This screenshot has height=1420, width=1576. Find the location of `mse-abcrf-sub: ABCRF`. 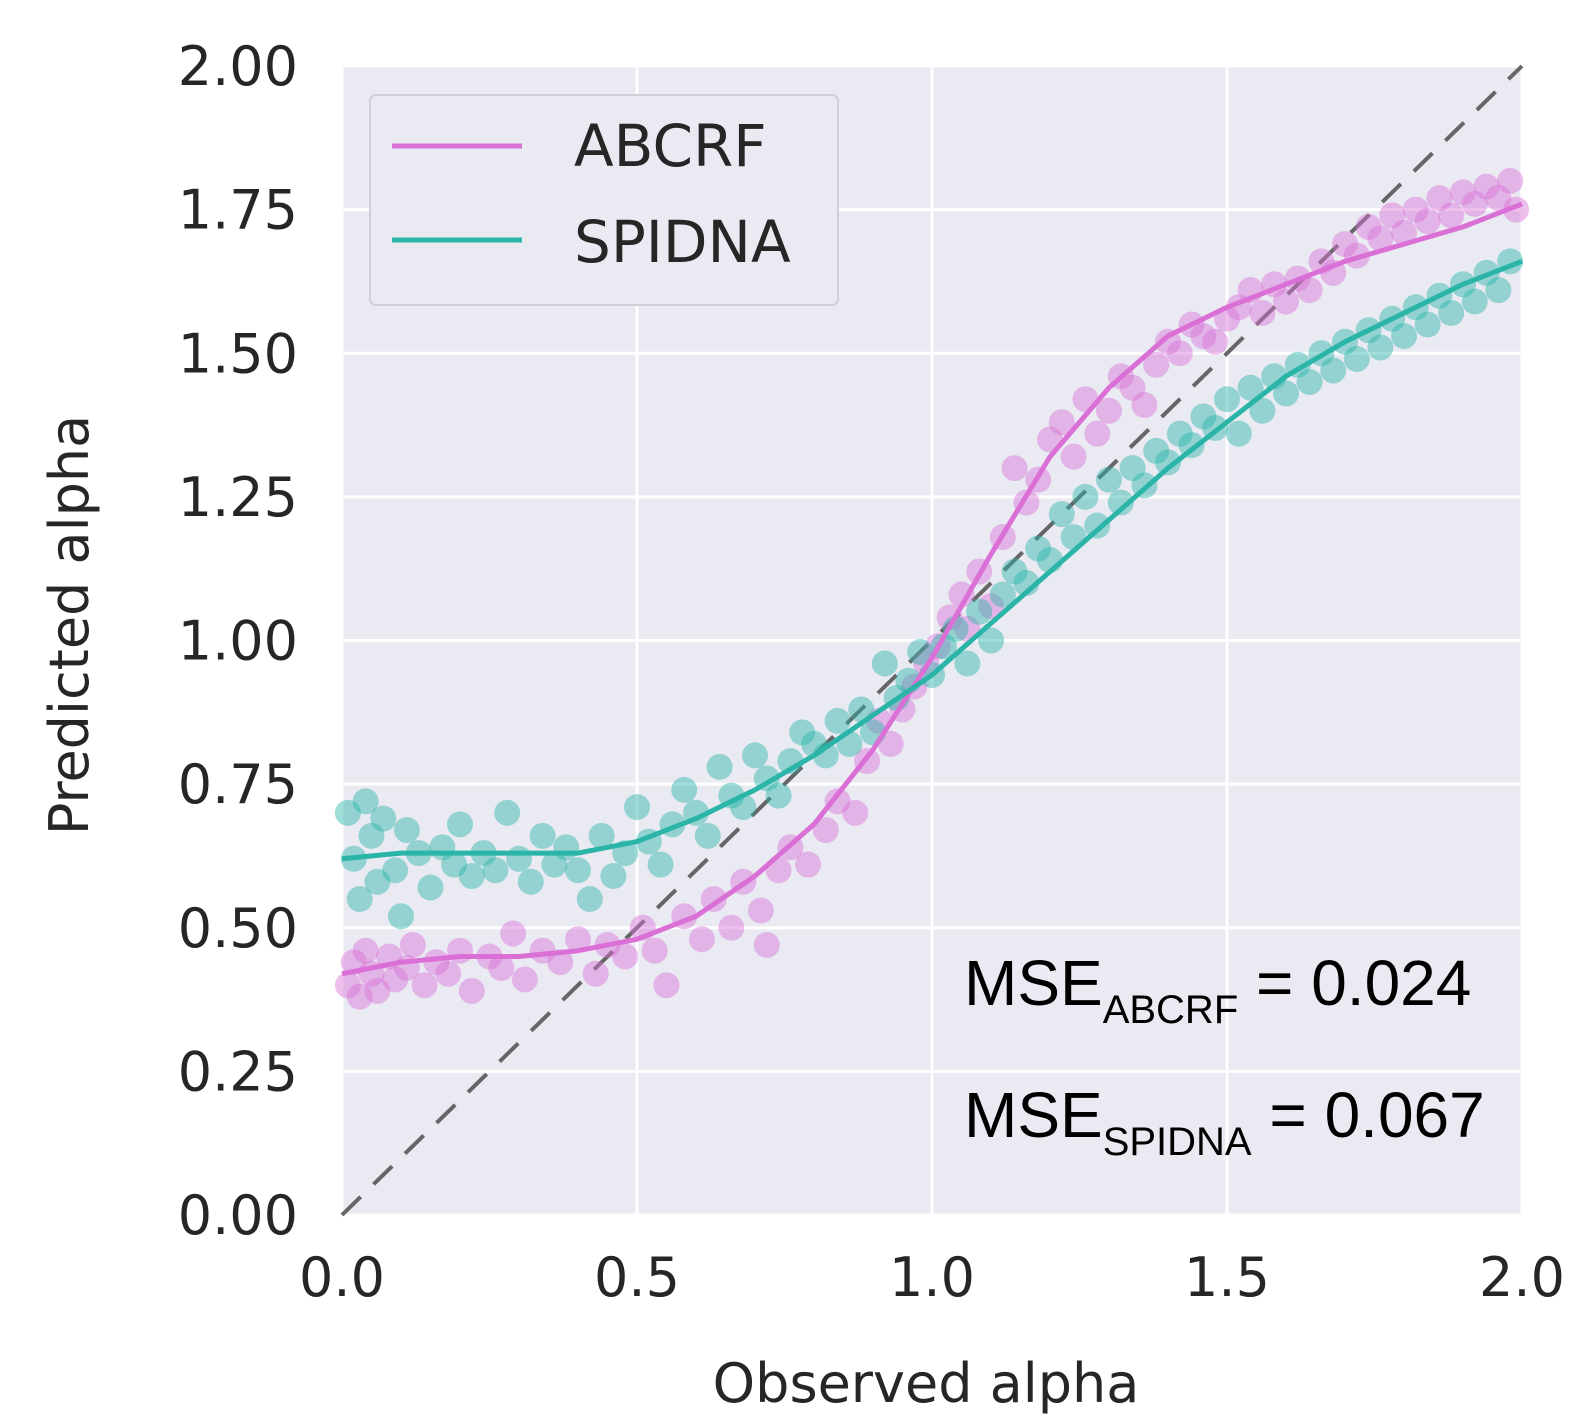

mse-abcrf-sub: ABCRF is located at coordinates (1171, 1010).